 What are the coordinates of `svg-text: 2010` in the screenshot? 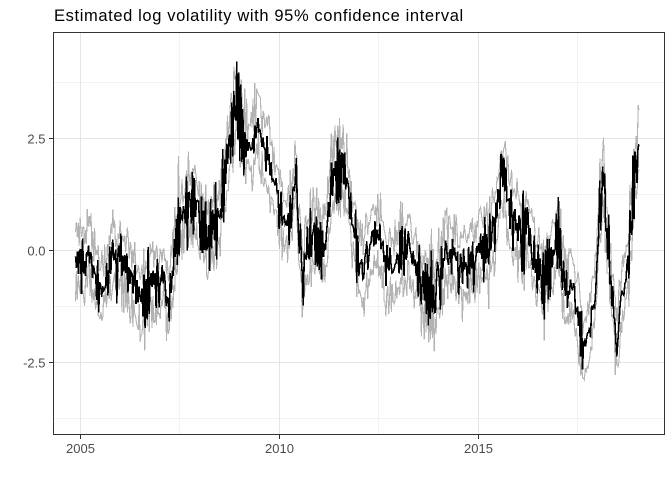 It's located at (279, 448).